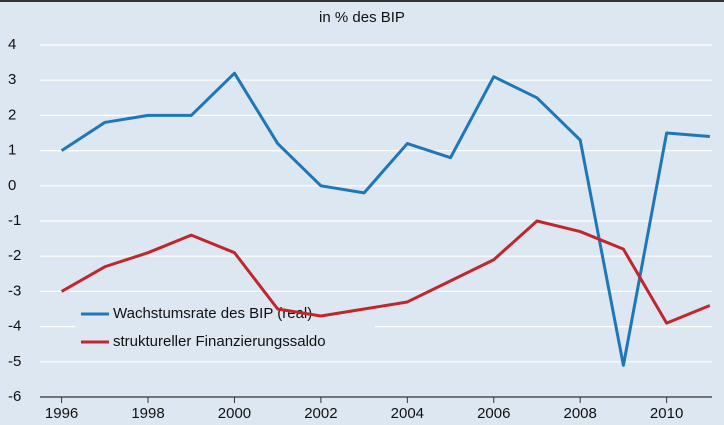 This screenshot has height=425, width=724. Describe the element at coordinates (320, 413) in the screenshot. I see `x-tick-label: 2002` at that location.